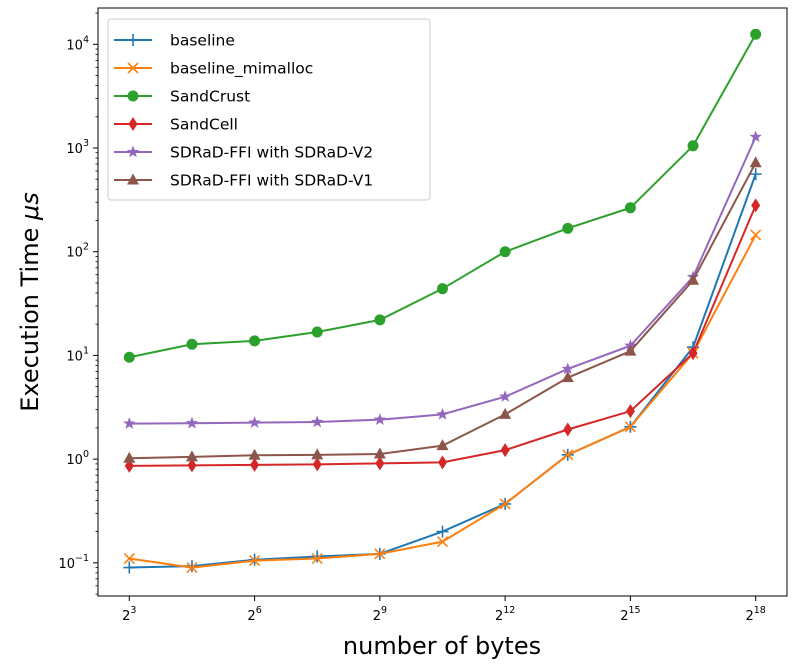 This screenshot has height=671, width=797. I want to click on y-tick-label: 10¹, so click(77, 354).